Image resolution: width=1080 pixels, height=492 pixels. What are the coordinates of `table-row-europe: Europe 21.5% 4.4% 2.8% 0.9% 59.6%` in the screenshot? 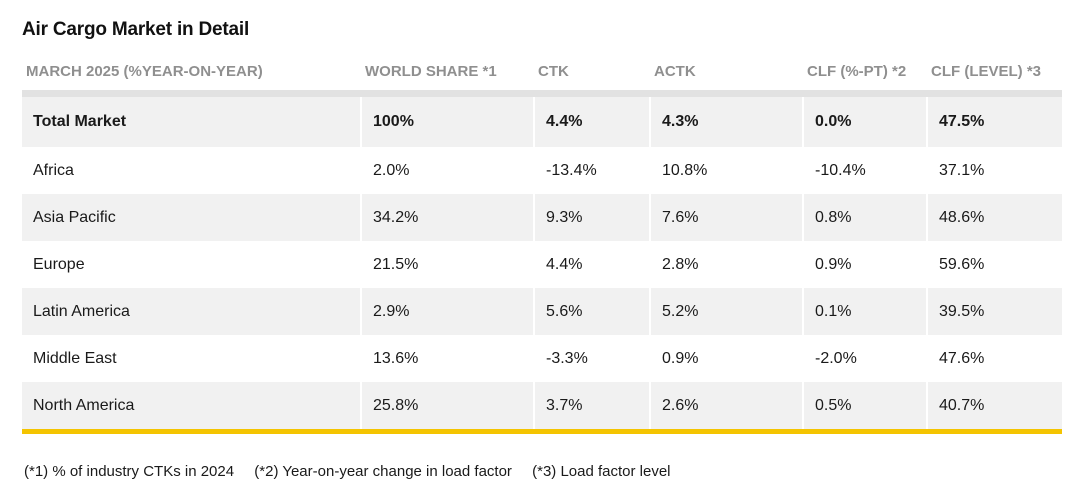 It's located at (542, 264).